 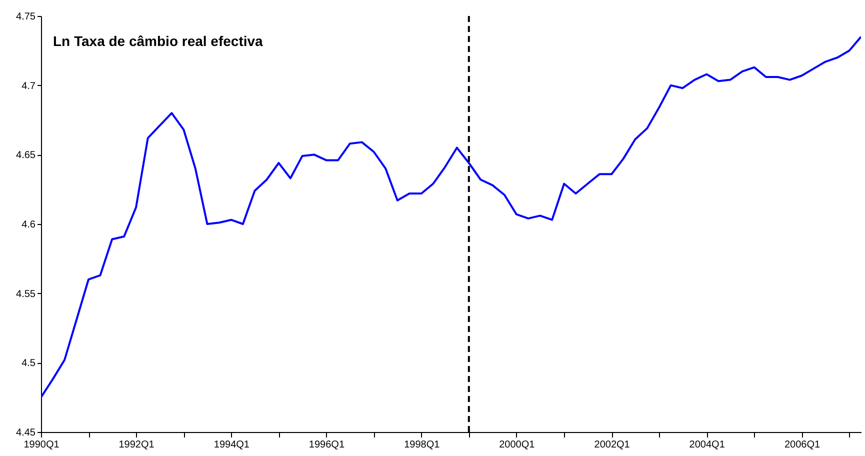 What do you see at coordinates (29, 364) in the screenshot?
I see `y-tick-label: 4.5` at bounding box center [29, 364].